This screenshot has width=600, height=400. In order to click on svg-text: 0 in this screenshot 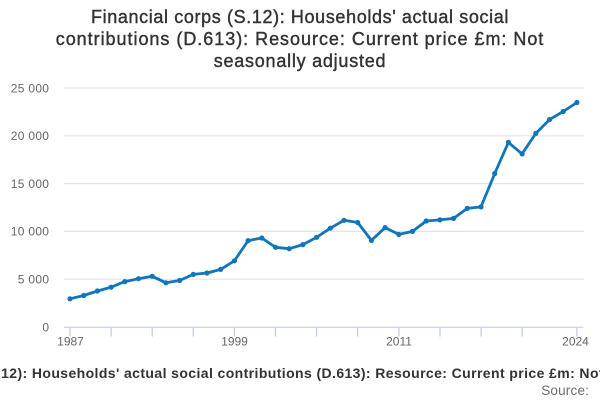, I will do `click(45, 327)`.